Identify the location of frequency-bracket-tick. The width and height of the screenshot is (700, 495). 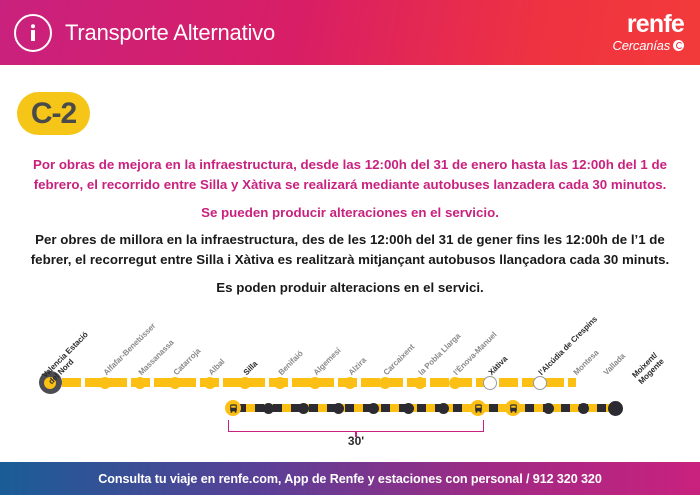
(356, 434).